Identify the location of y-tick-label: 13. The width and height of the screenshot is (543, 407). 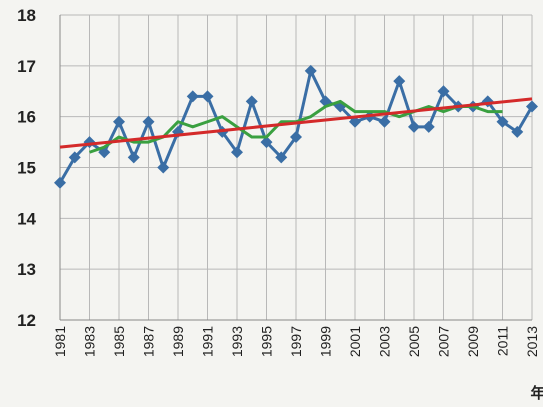
(26, 269).